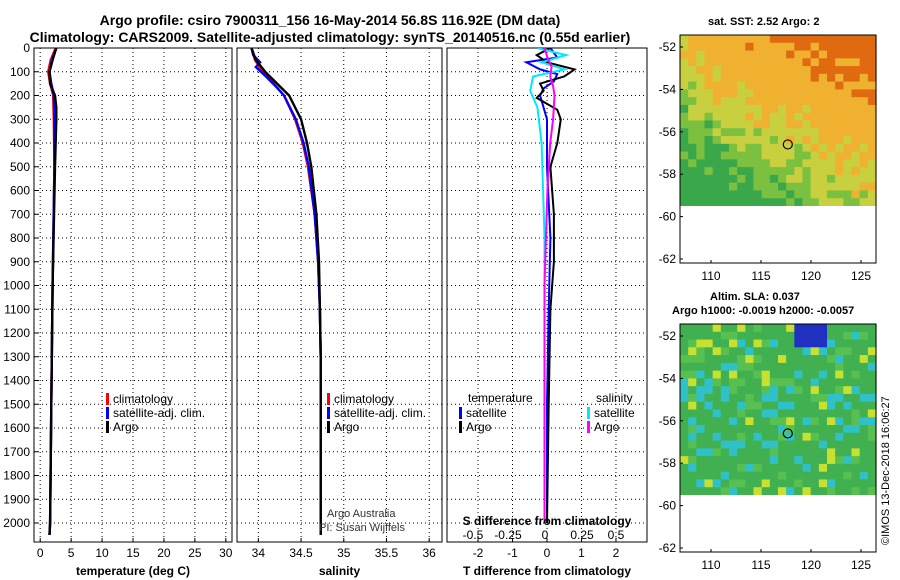 The width and height of the screenshot is (900, 580). I want to click on s-difference-tick-label: 0.25, so click(582, 535).